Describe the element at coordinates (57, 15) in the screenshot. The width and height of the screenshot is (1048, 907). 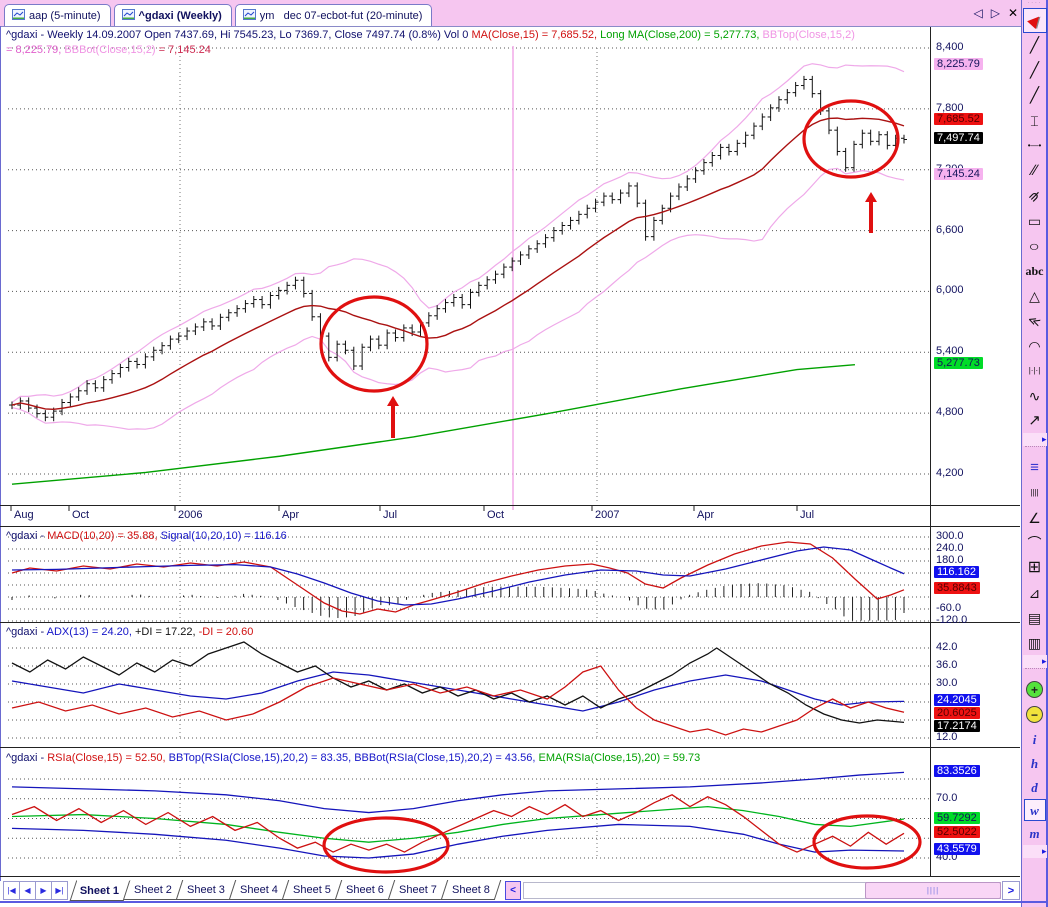
I see `document-tab-1: aap (5-minute)` at that location.